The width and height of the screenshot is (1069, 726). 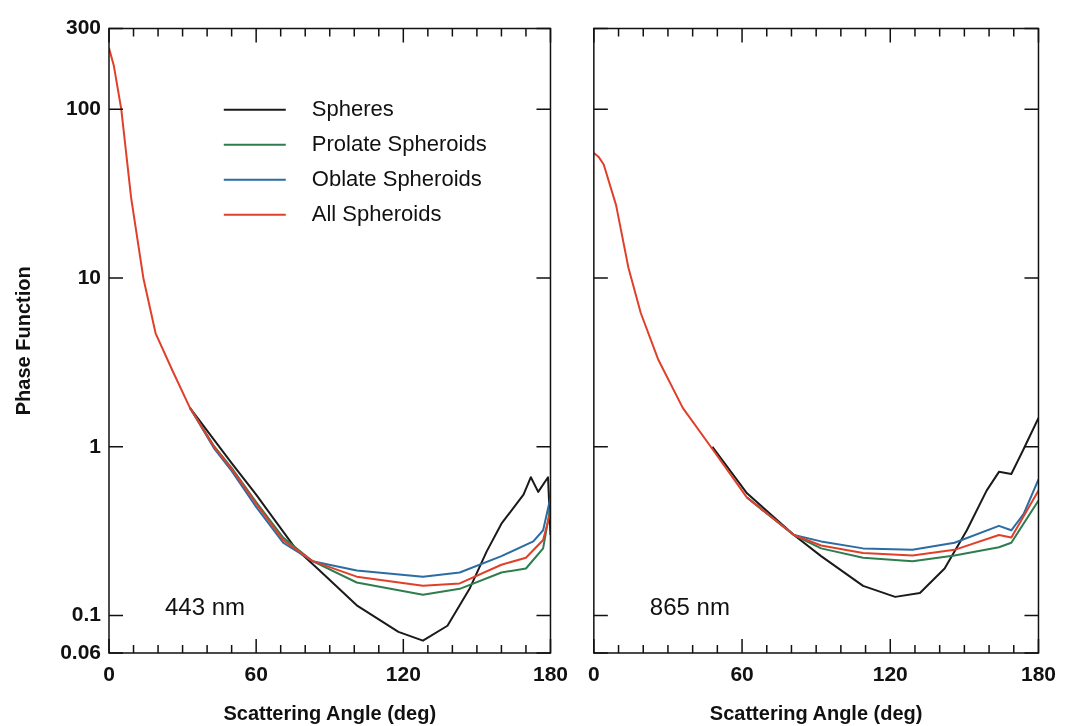 I want to click on y-tick-label: 300, so click(x=83, y=27).